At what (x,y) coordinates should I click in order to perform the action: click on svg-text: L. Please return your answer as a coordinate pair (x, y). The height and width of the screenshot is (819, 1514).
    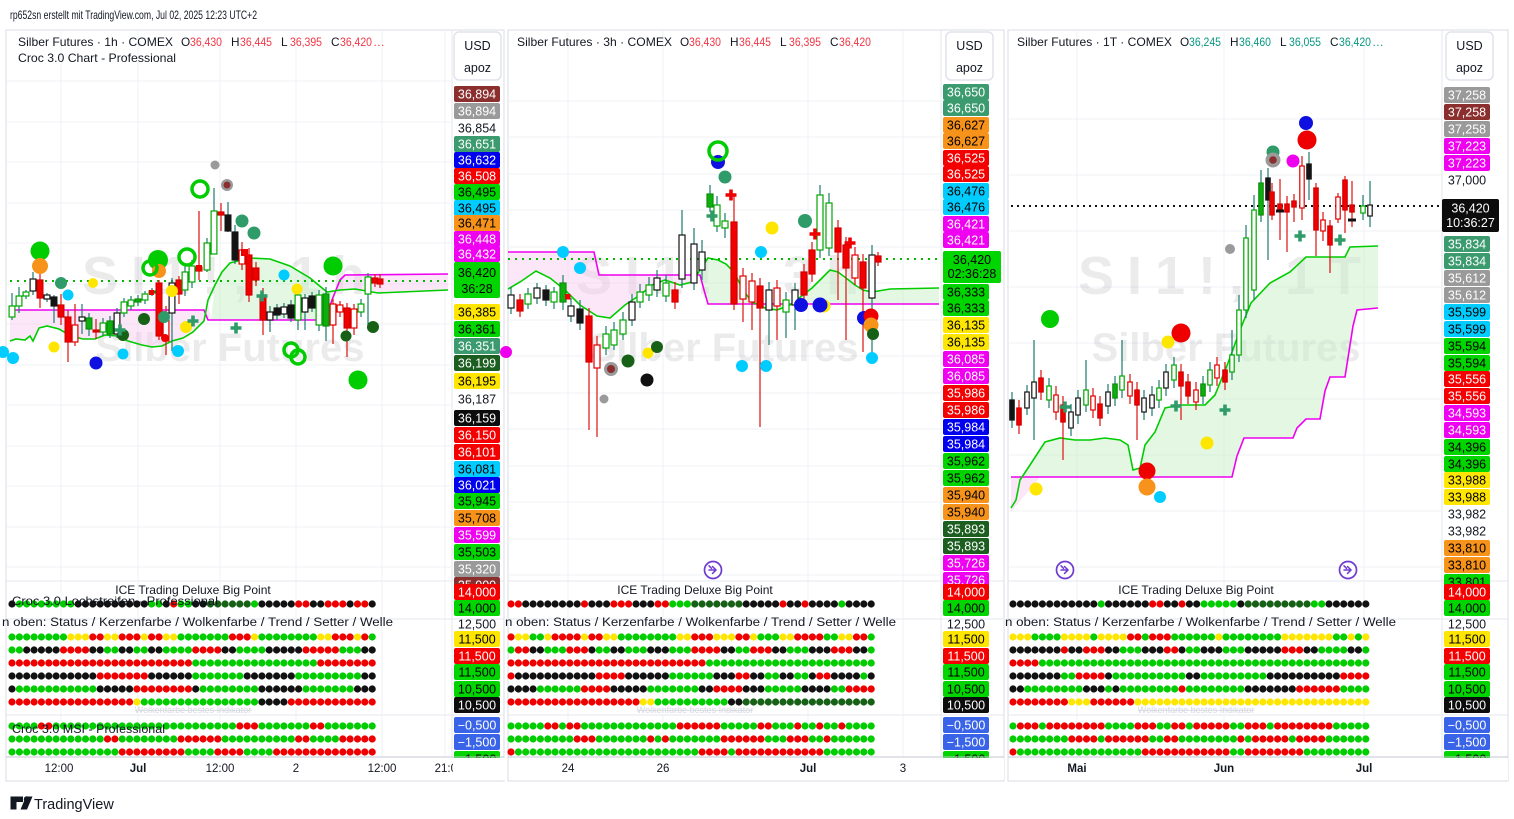
    Looking at the image, I should click on (284, 42).